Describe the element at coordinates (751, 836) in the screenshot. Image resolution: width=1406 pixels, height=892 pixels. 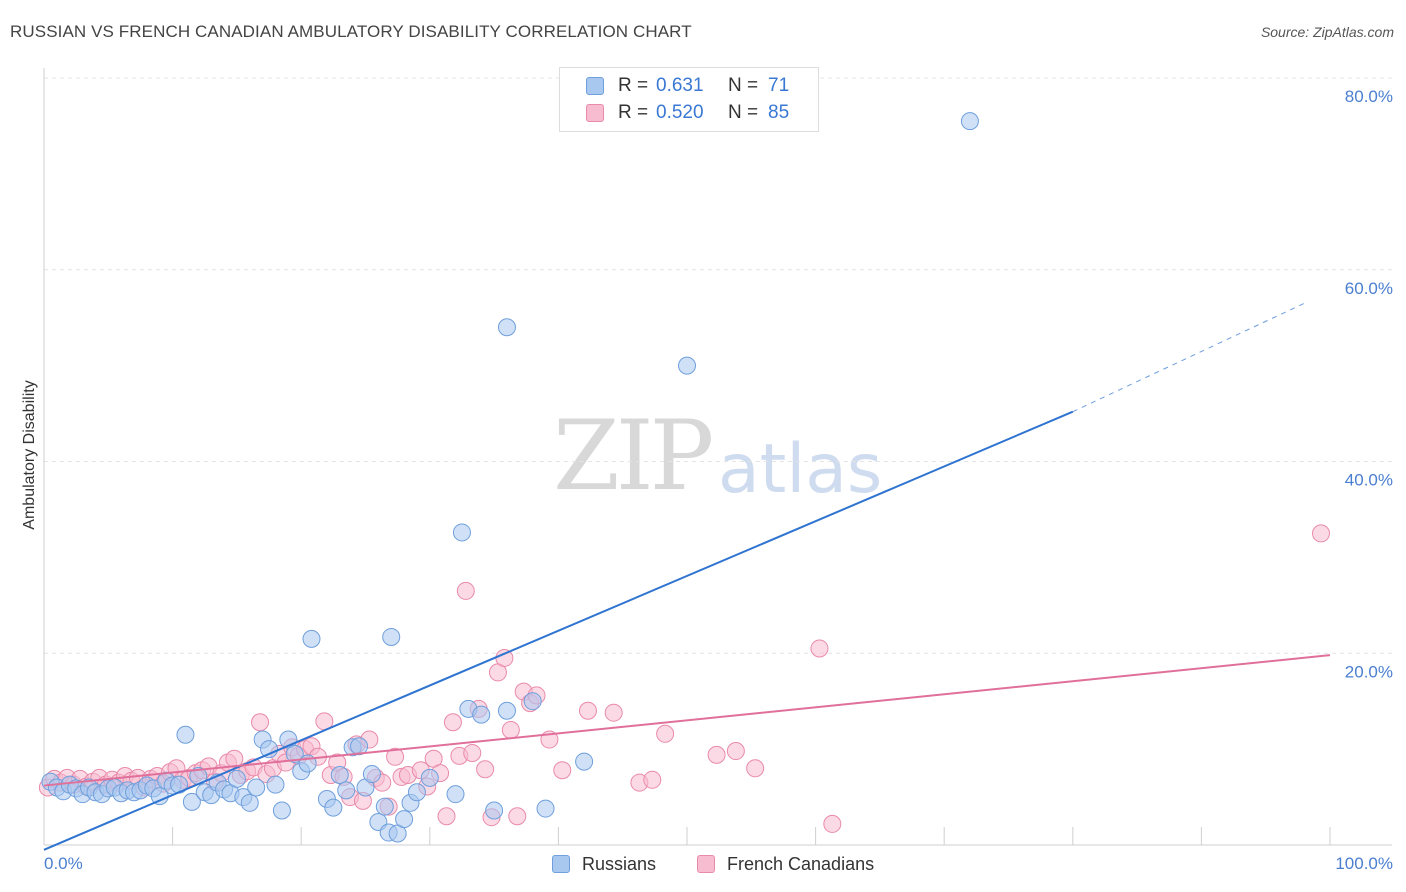
I see `x-tick-marks` at that location.